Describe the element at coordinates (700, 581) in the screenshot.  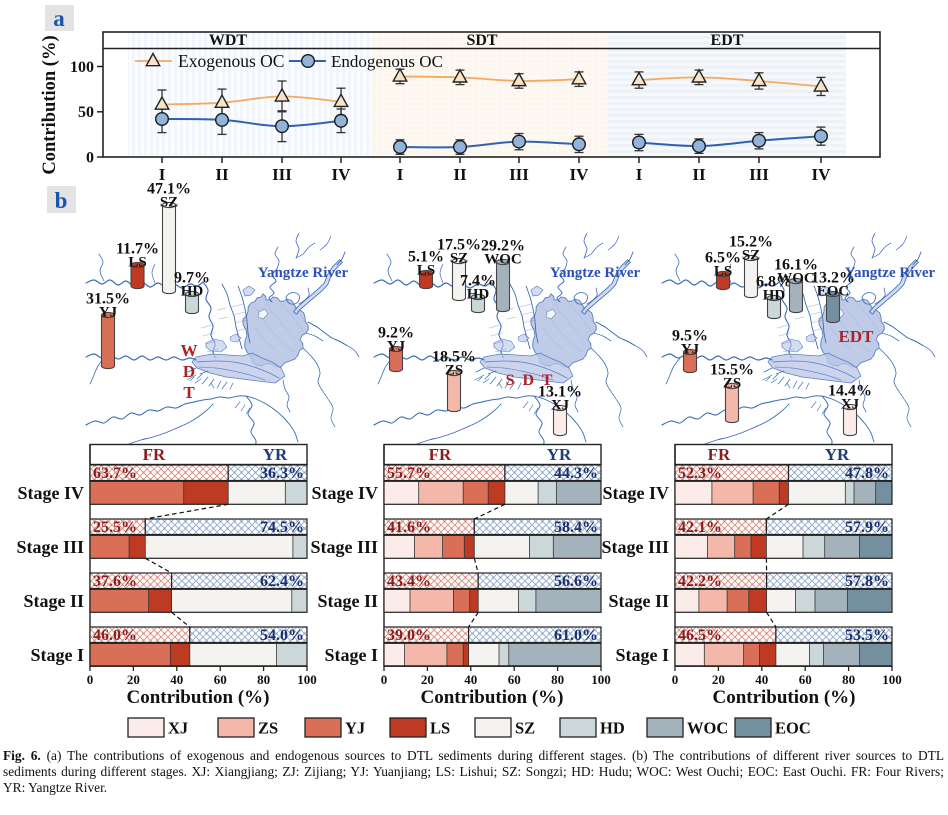
I see `svg-text: 42.2%` at that location.